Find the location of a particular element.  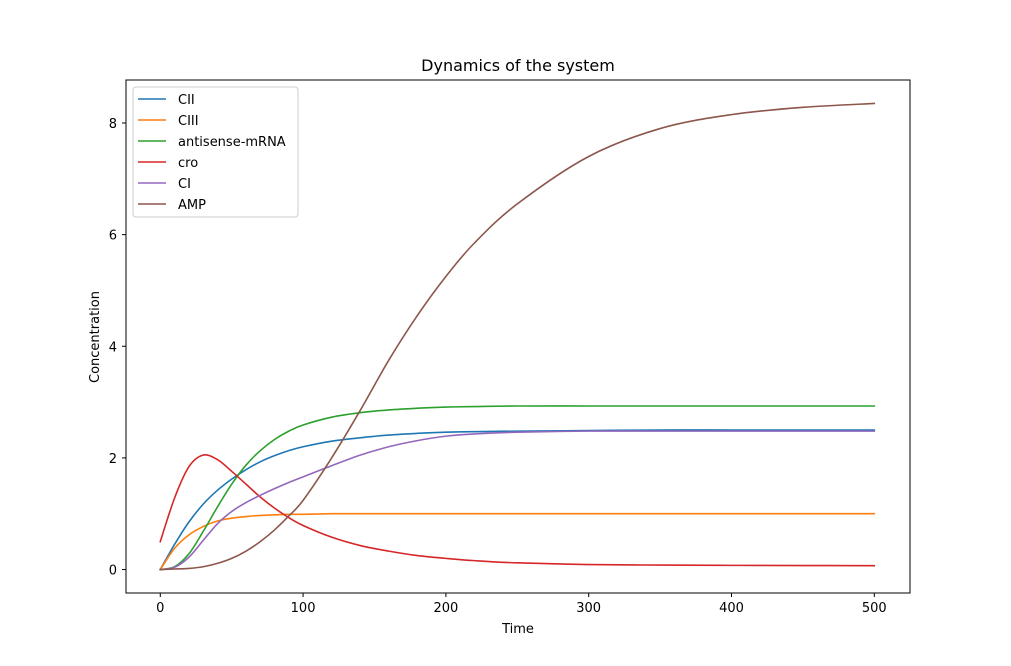

y-axis: 0 2 4 6 8 is located at coordinates (117, 348).